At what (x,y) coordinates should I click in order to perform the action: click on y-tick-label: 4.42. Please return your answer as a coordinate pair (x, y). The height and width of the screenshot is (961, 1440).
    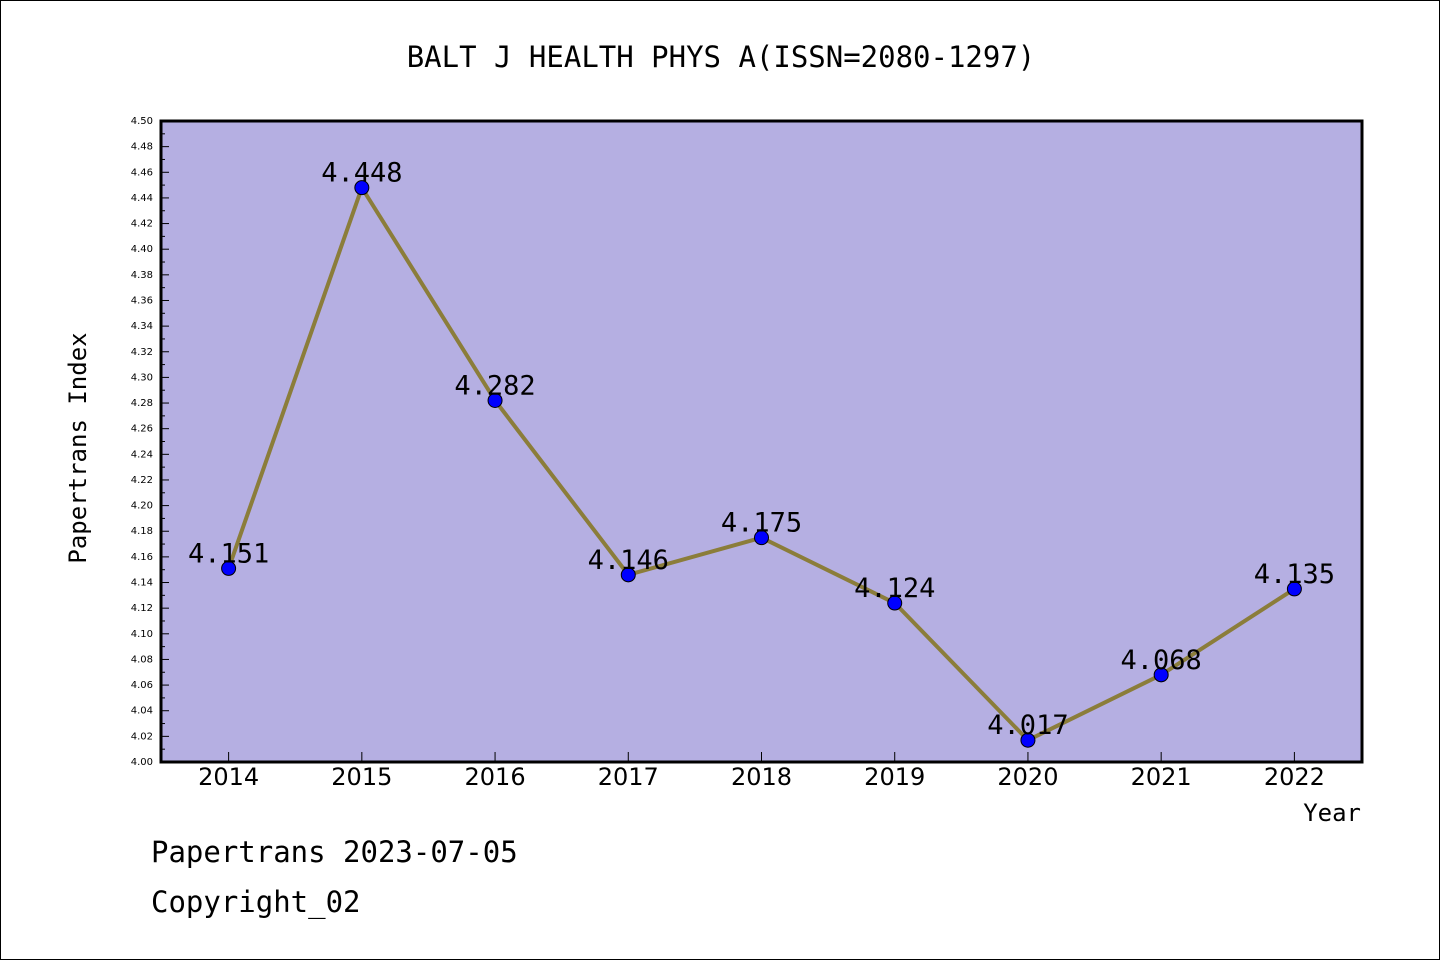
    Looking at the image, I should click on (142, 224).